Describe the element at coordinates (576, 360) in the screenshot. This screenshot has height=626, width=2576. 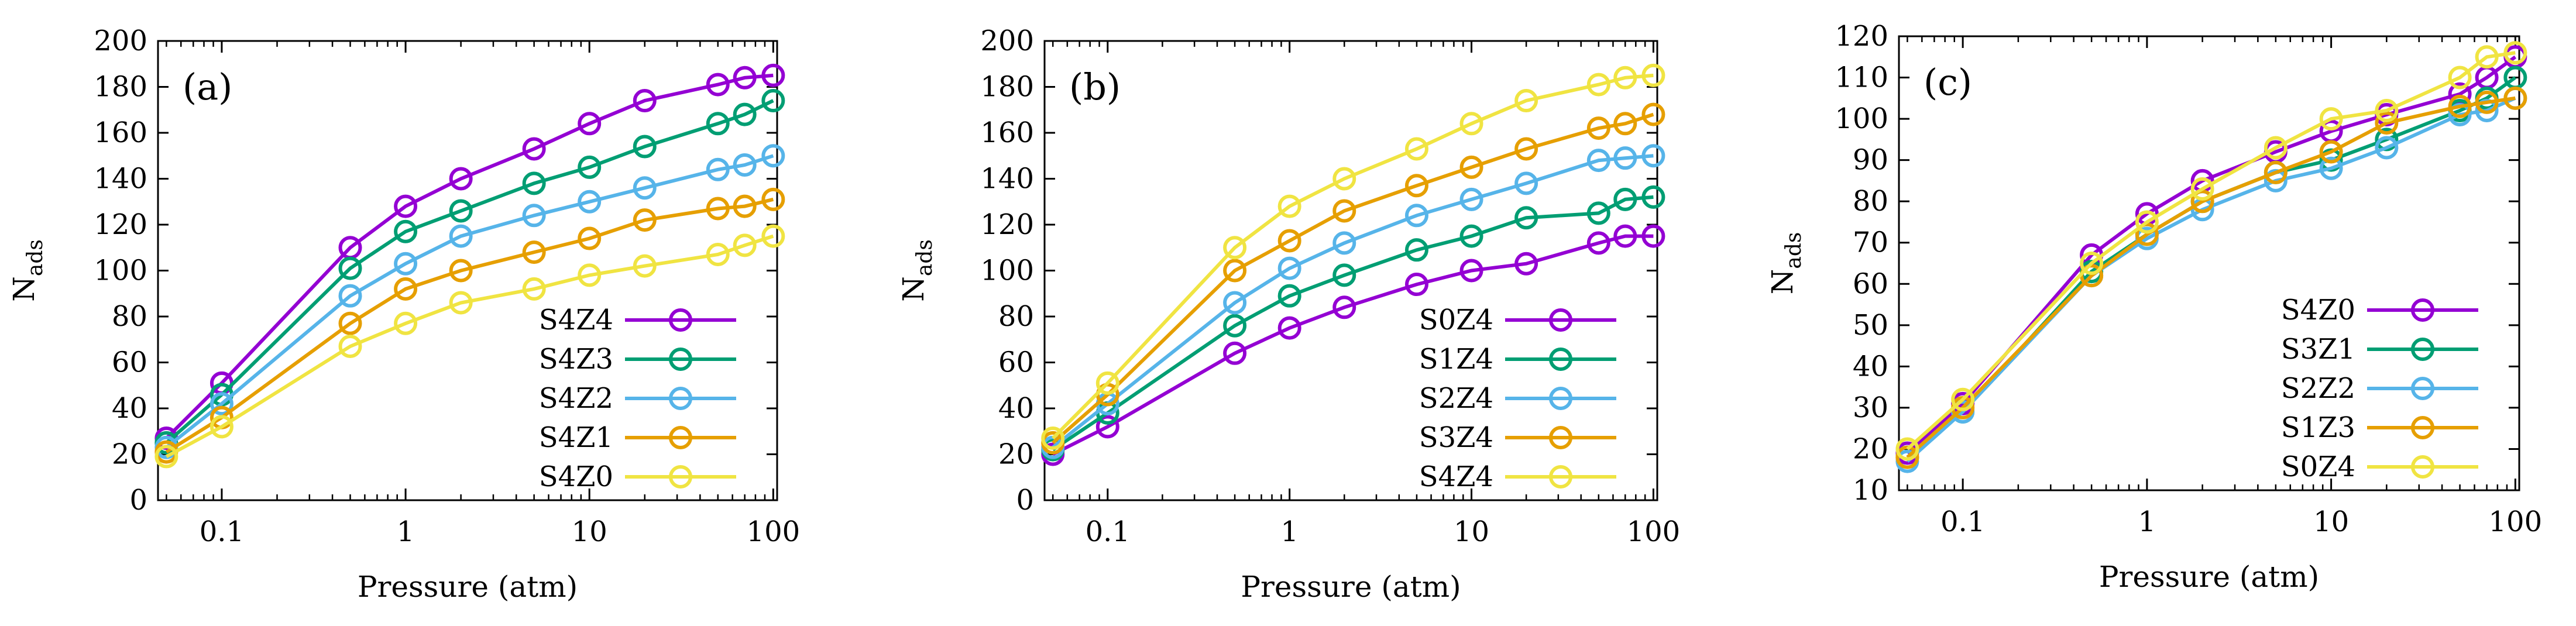
I see `legend-label: S4Z3` at that location.